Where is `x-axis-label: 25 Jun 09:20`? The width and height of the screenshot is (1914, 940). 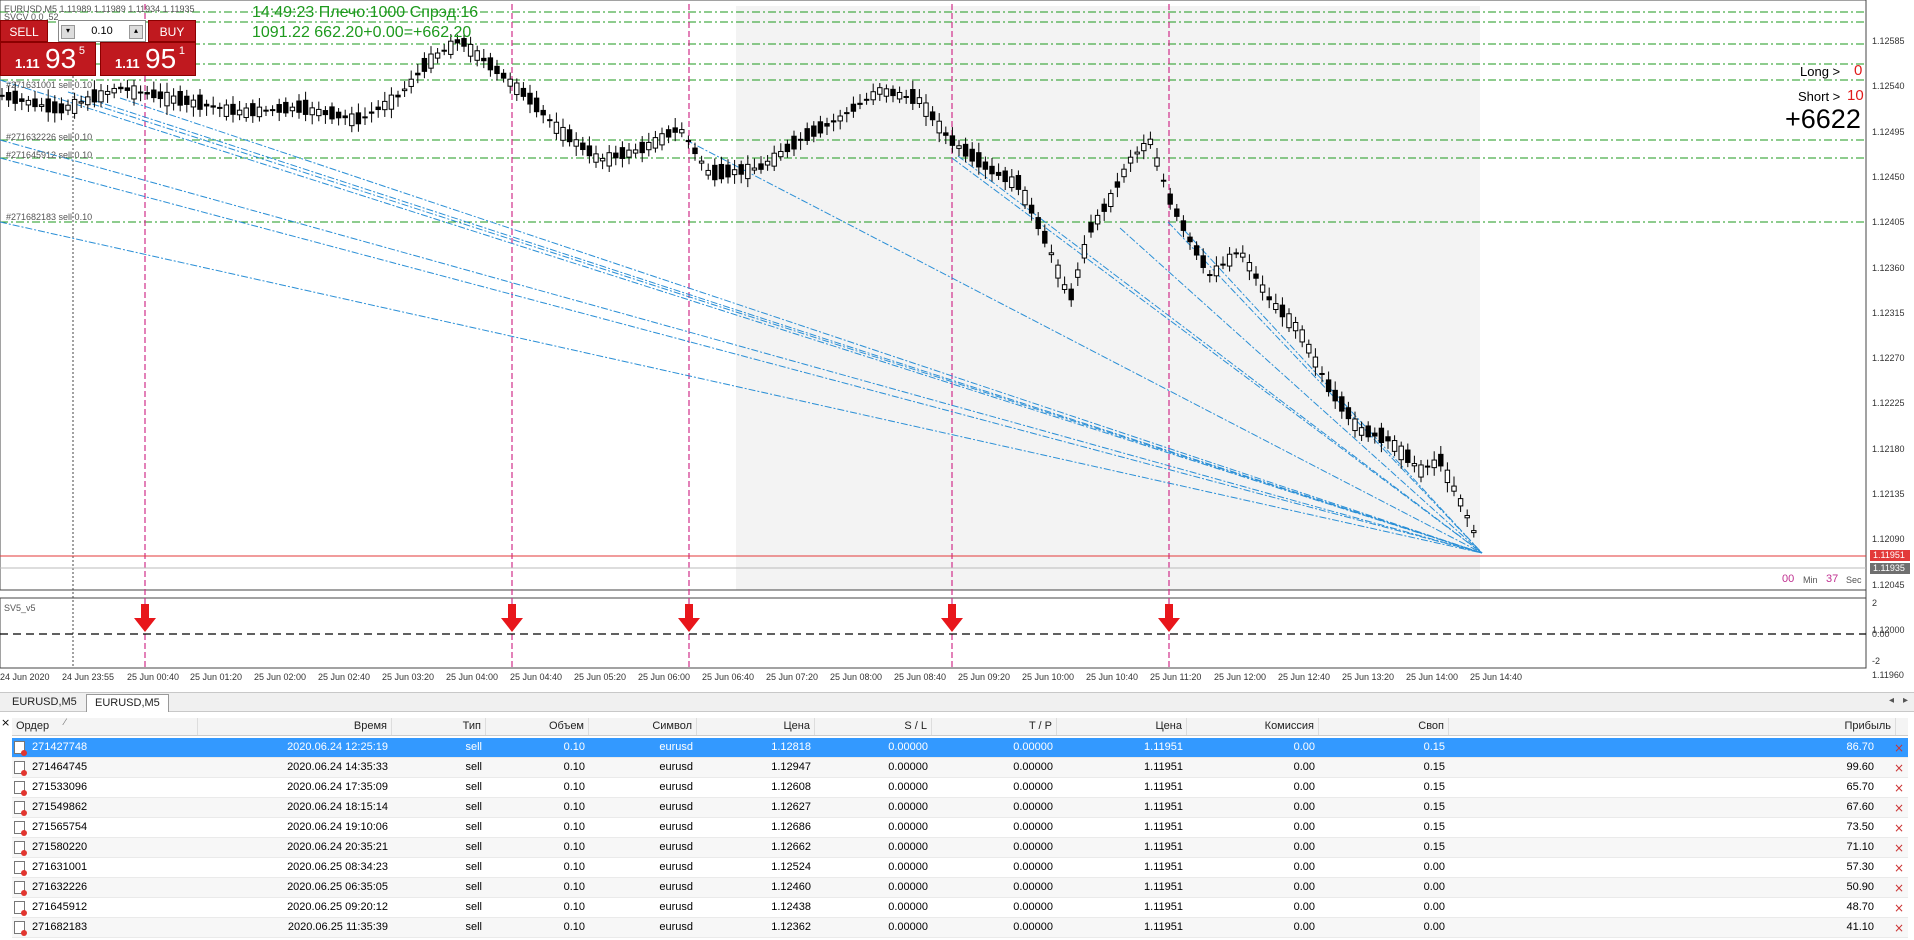 x-axis-label: 25 Jun 09:20 is located at coordinates (984, 677).